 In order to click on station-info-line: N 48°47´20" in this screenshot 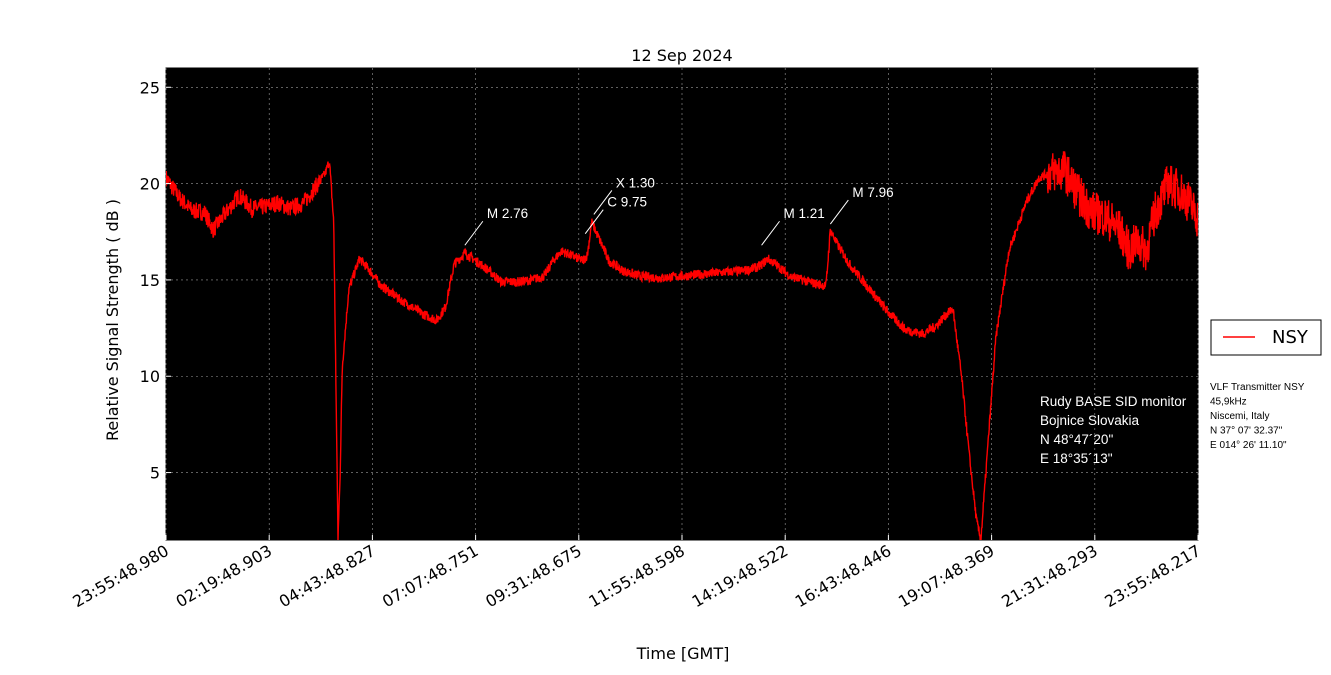, I will do `click(1076, 439)`.